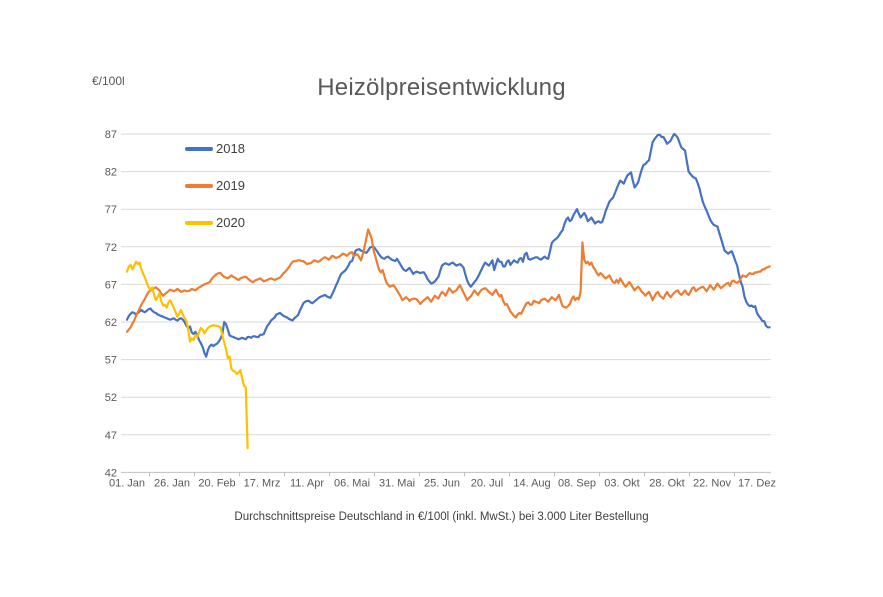 The height and width of the screenshot is (597, 883). I want to click on x-tick-label: 17. Mrz, so click(262, 483).